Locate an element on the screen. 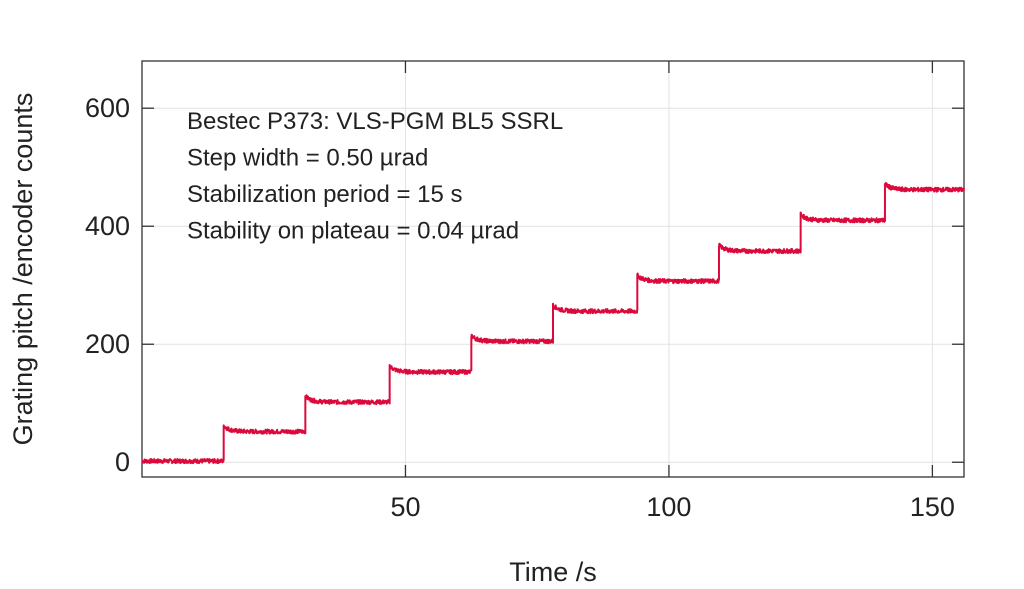 The image size is (1024, 589). y-tick-label: 600 is located at coordinates (107, 108).